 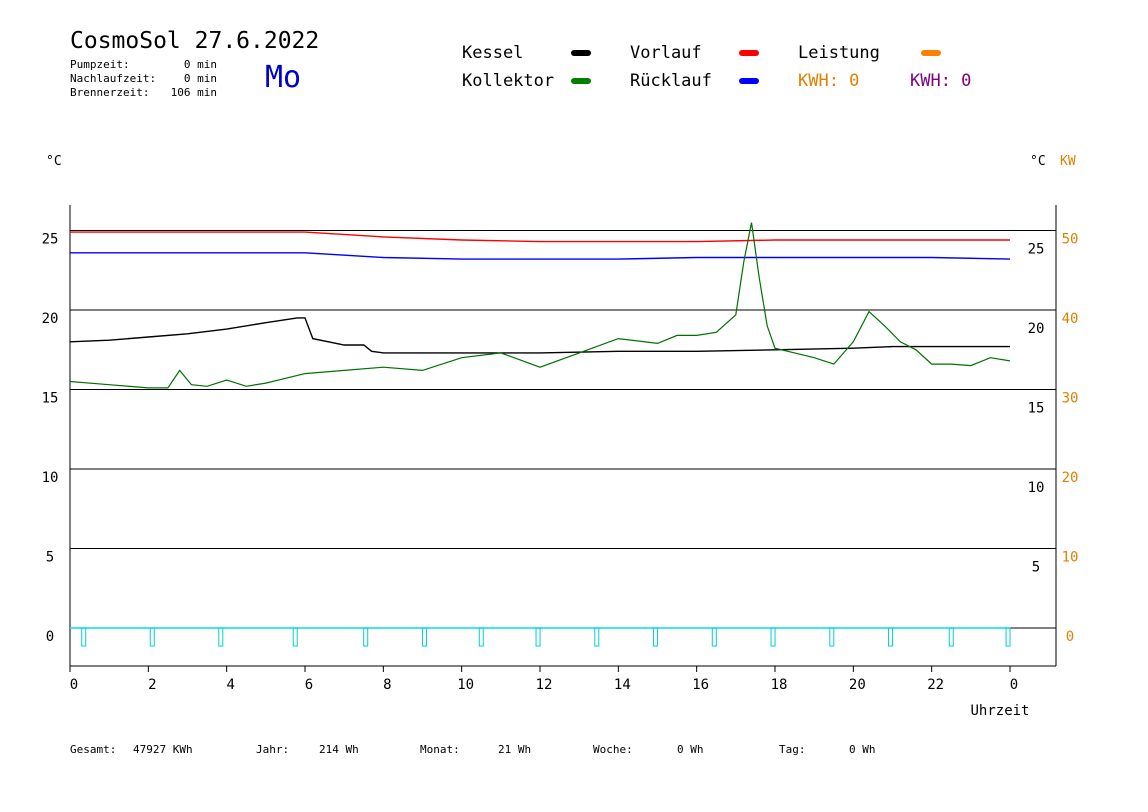 What do you see at coordinates (666, 53) in the screenshot?
I see `legend-label-vorlauf: Vorlauf` at bounding box center [666, 53].